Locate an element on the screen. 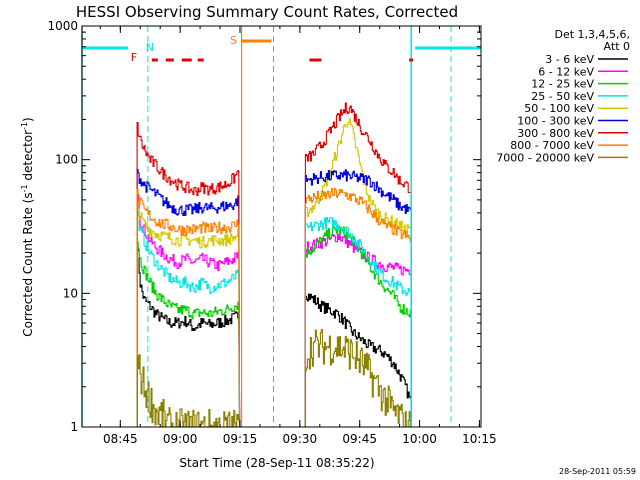 The image size is (640, 480). legend-label-8: 800 - 7000 keV is located at coordinates (552, 145).